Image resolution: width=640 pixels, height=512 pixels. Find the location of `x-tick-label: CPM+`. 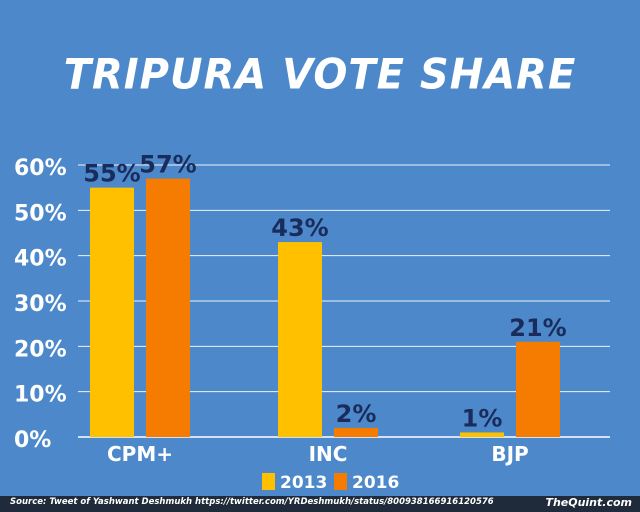

x-tick-label: CPM+ is located at coordinates (140, 454).